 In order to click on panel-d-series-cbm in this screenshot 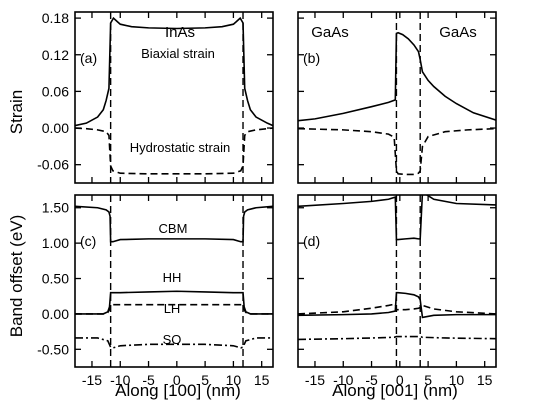, I will do `click(397, 218)`.